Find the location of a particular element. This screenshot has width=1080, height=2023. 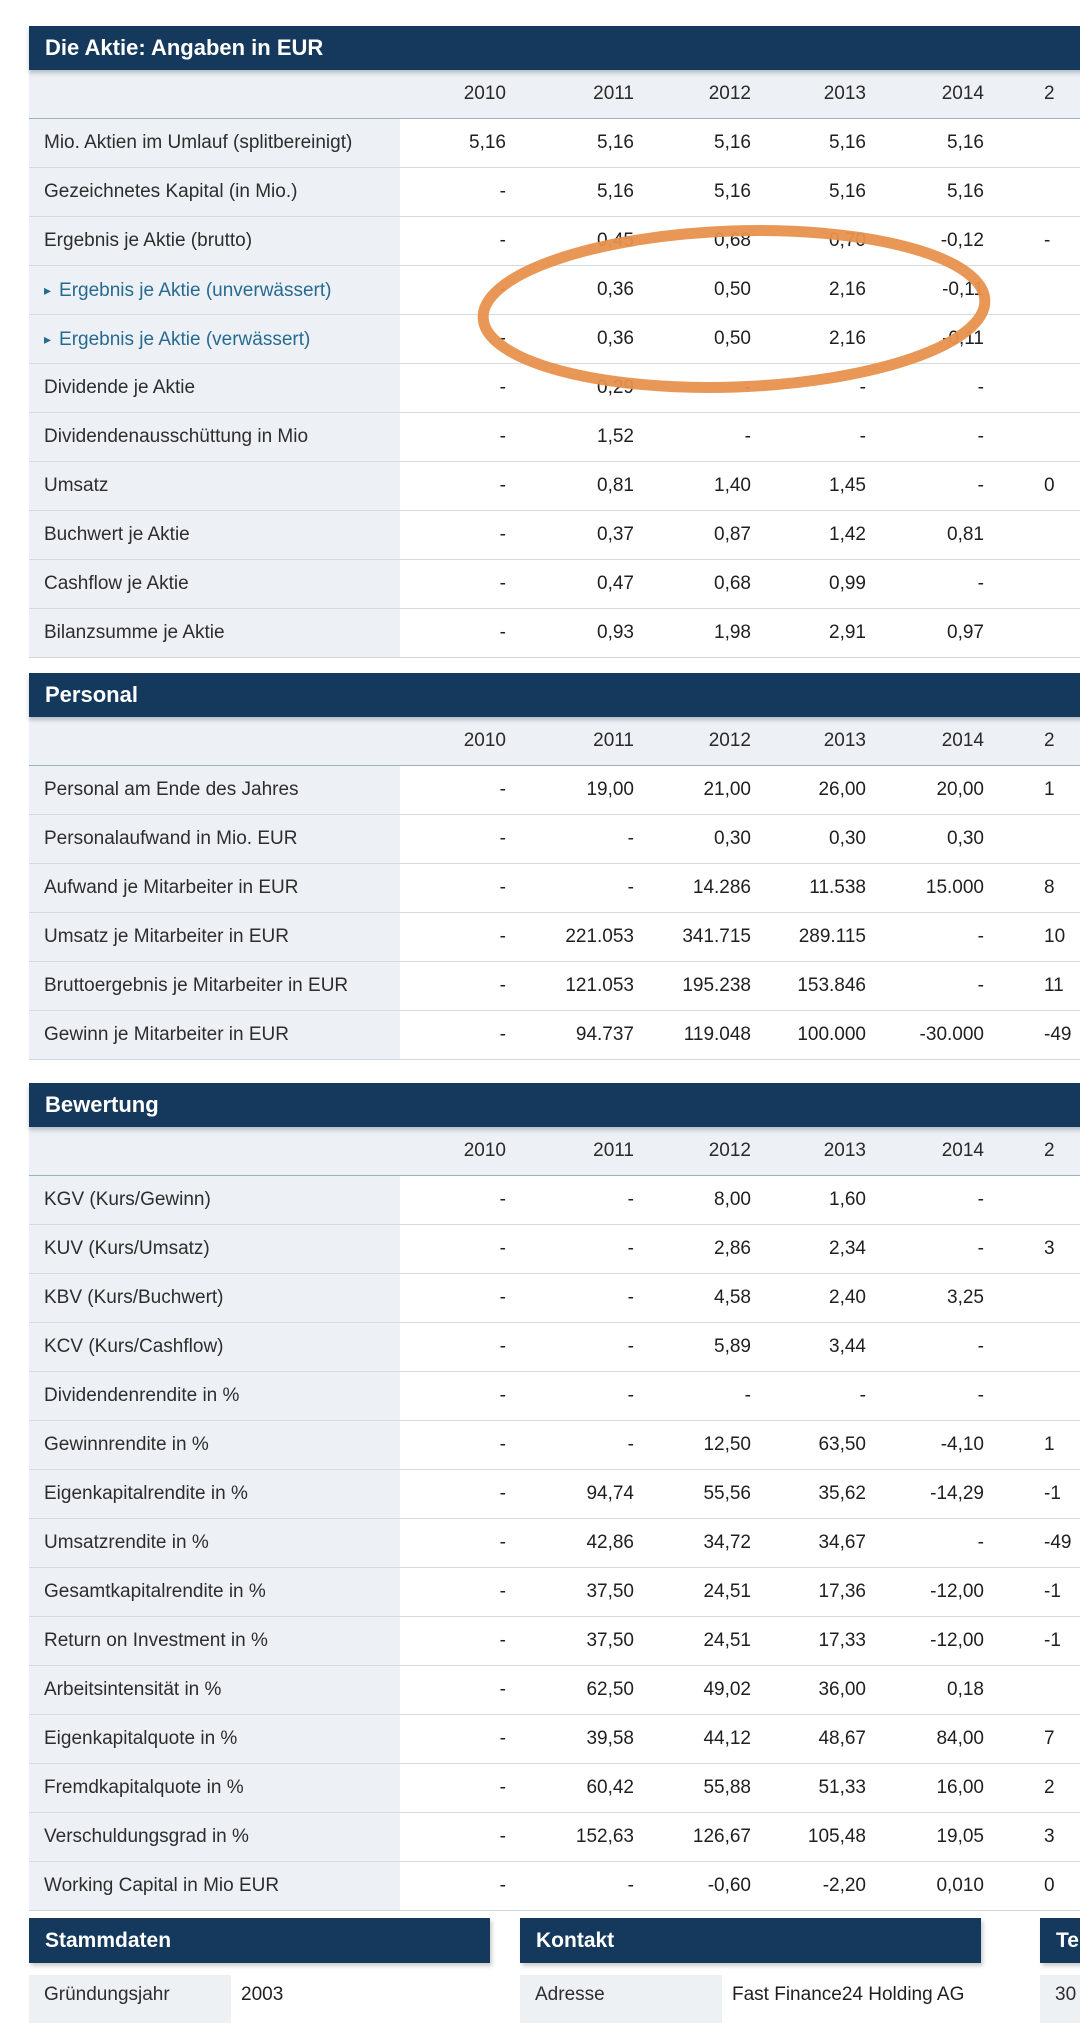

year-header: 2010 is located at coordinates (484, 1150).